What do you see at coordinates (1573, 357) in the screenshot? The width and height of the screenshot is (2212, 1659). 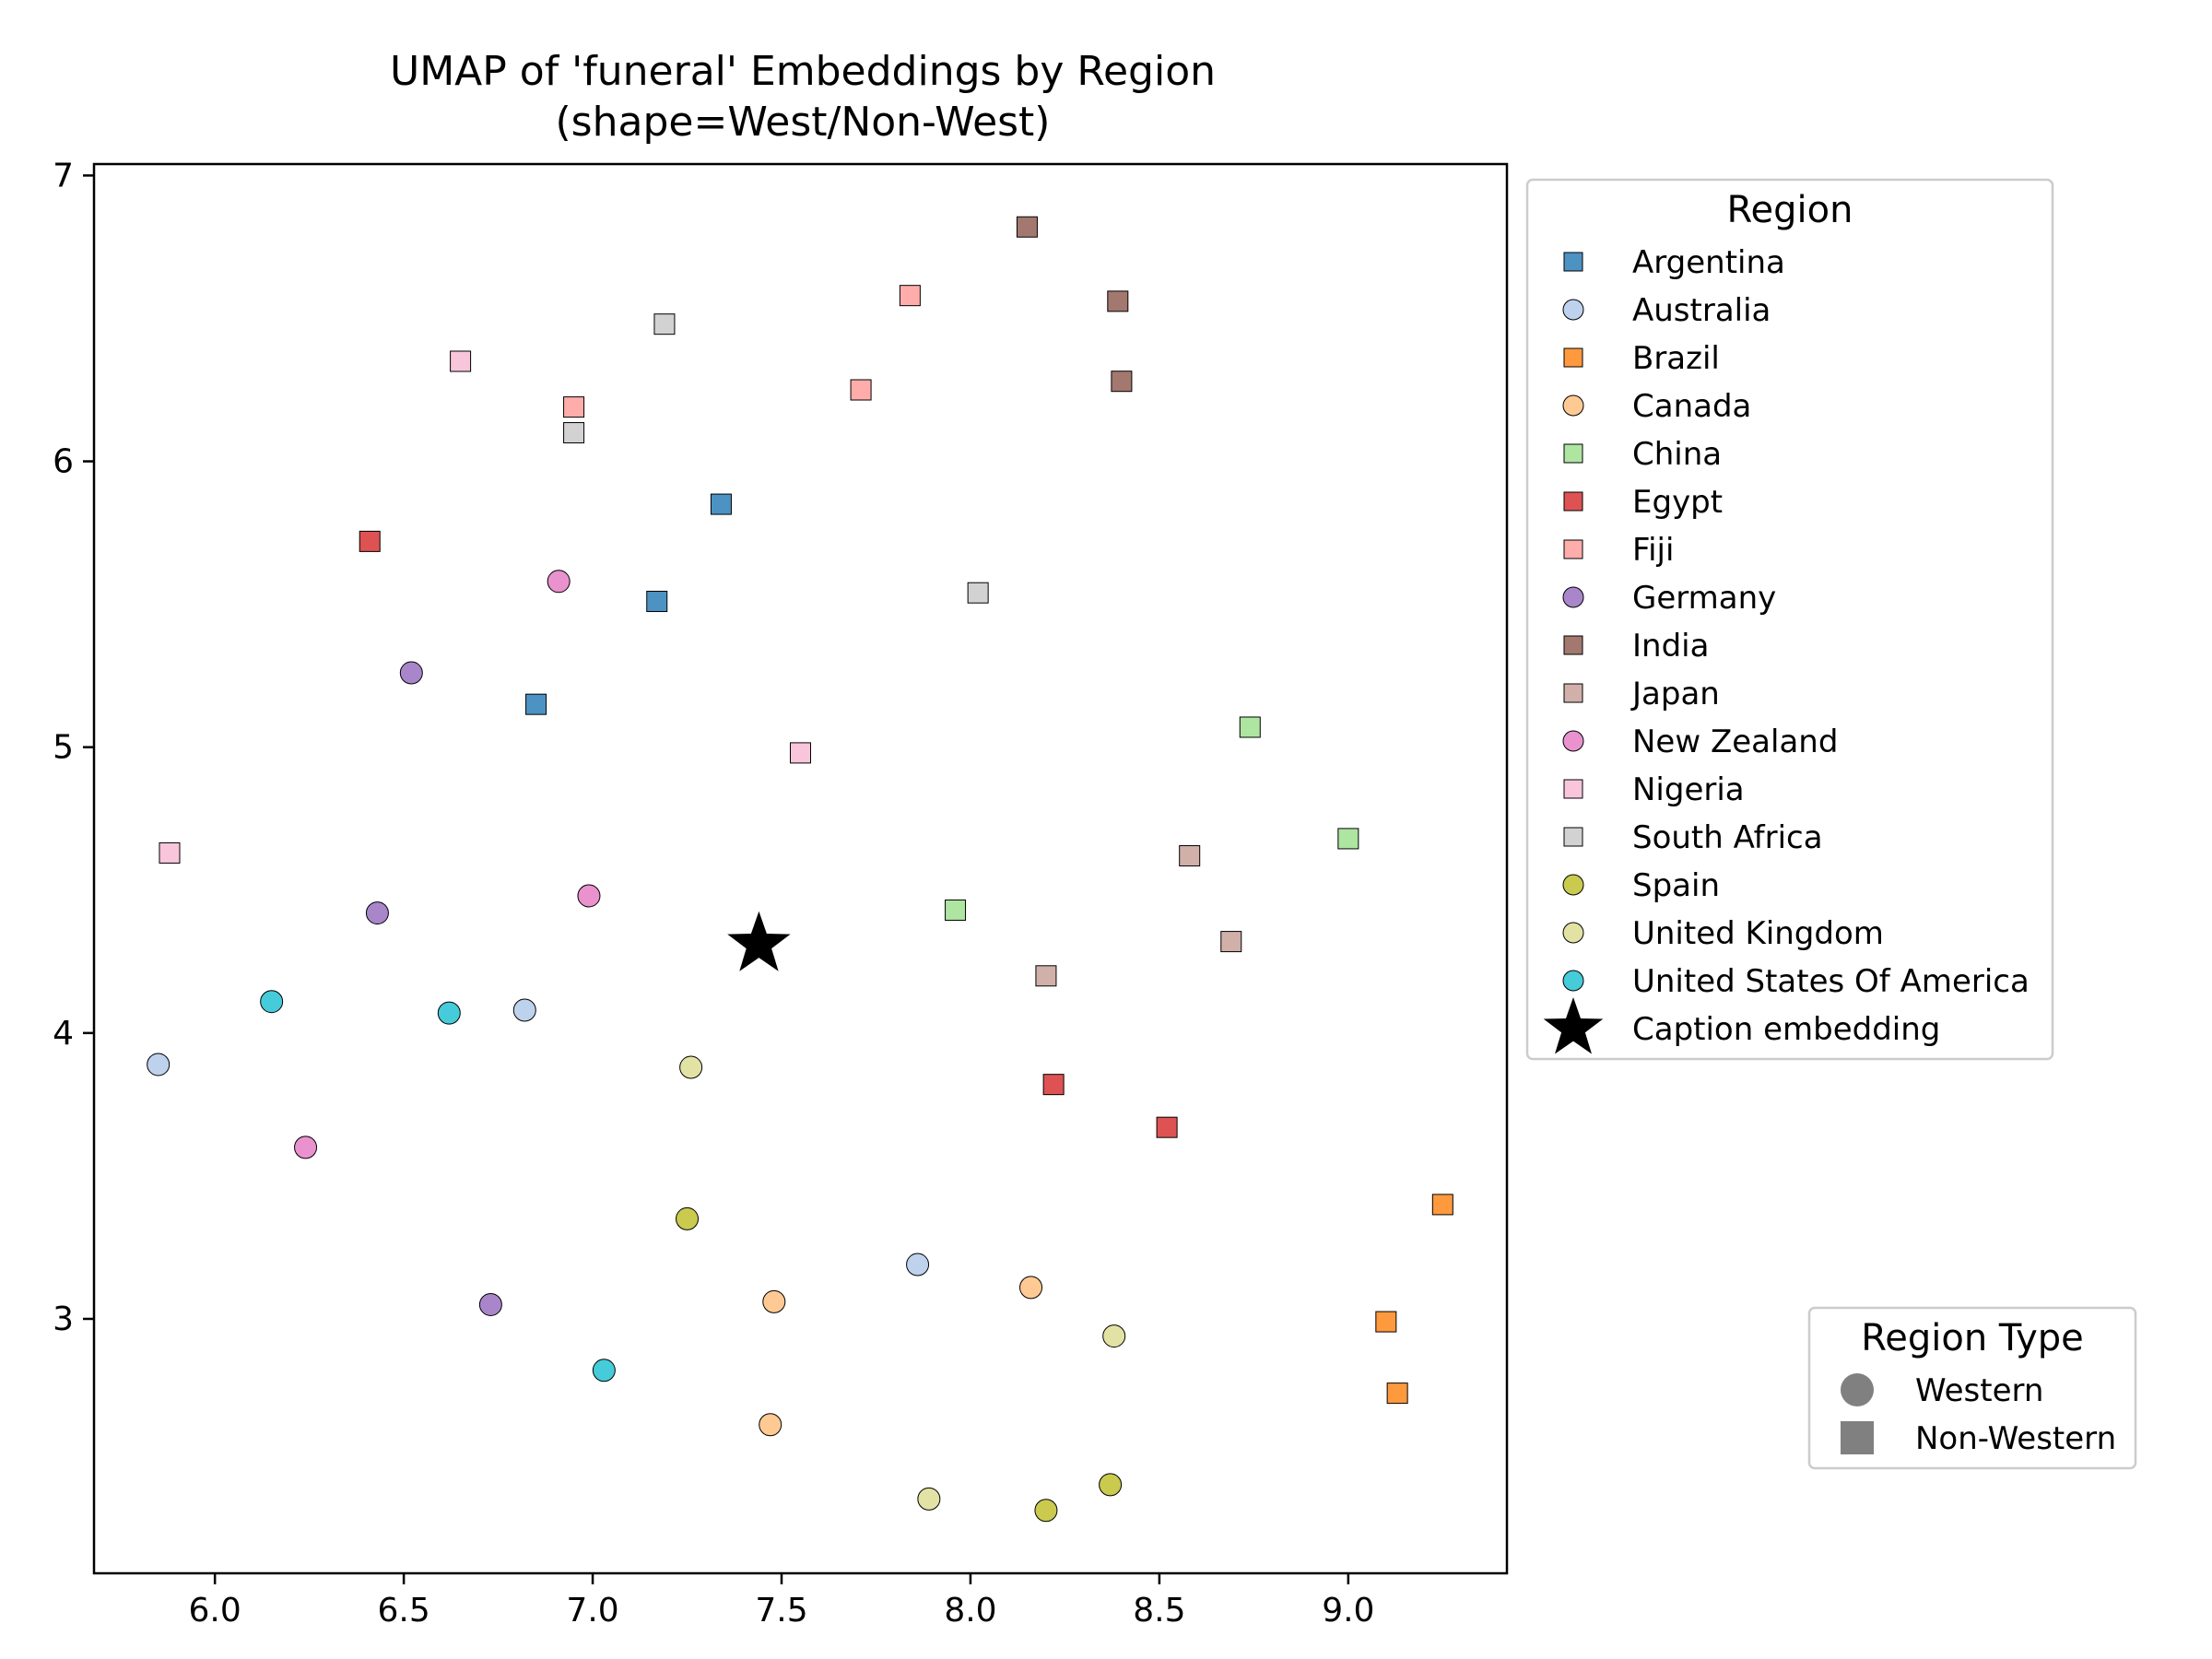 I see `legend-marker-brazil` at bounding box center [1573, 357].